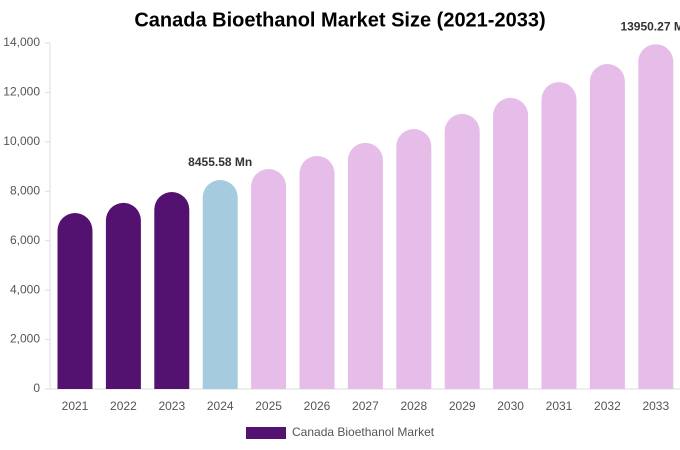 This screenshot has height=450, width=680. Describe the element at coordinates (36, 388) in the screenshot. I see `y-tick-label: 0` at that location.